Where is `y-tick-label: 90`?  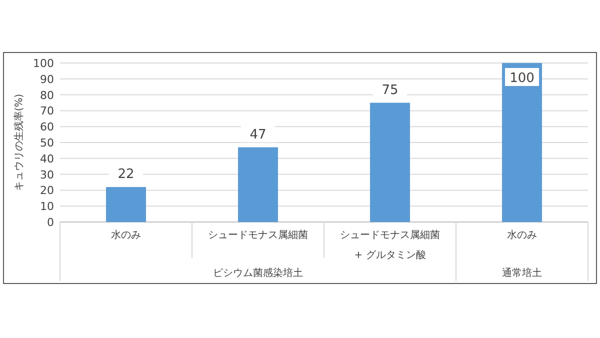 y-tick-label: 90 is located at coordinates (47, 79).